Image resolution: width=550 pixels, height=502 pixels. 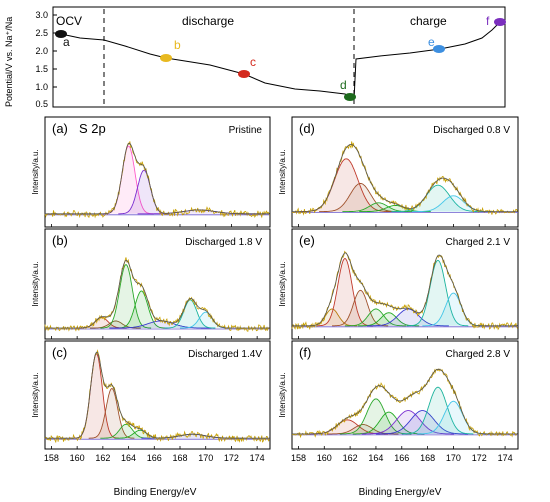 I want to click on panel-tag: (c), so click(x=59, y=352).